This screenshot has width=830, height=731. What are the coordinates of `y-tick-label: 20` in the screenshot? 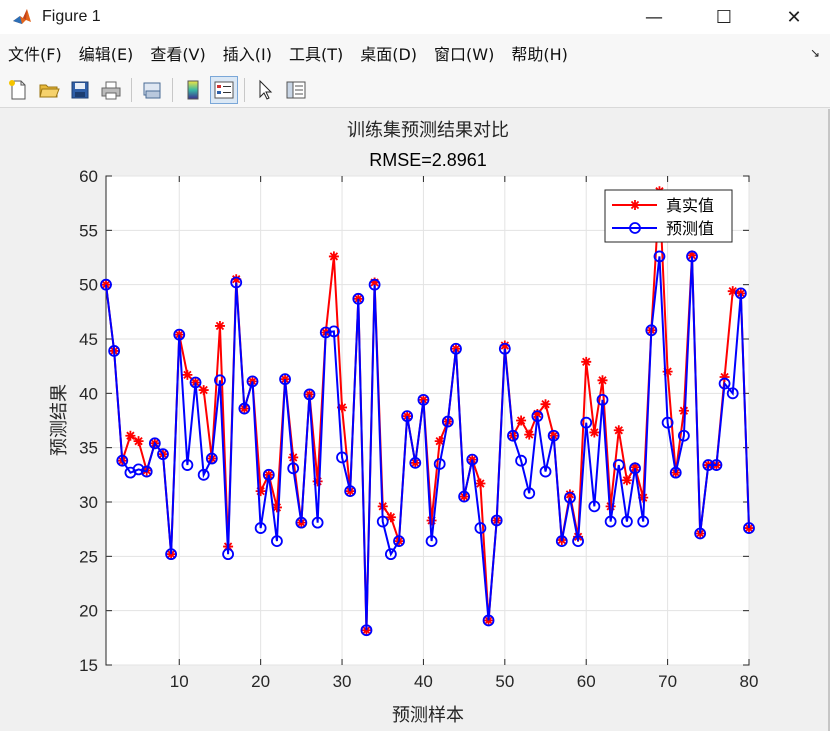 It's located at (88, 611).